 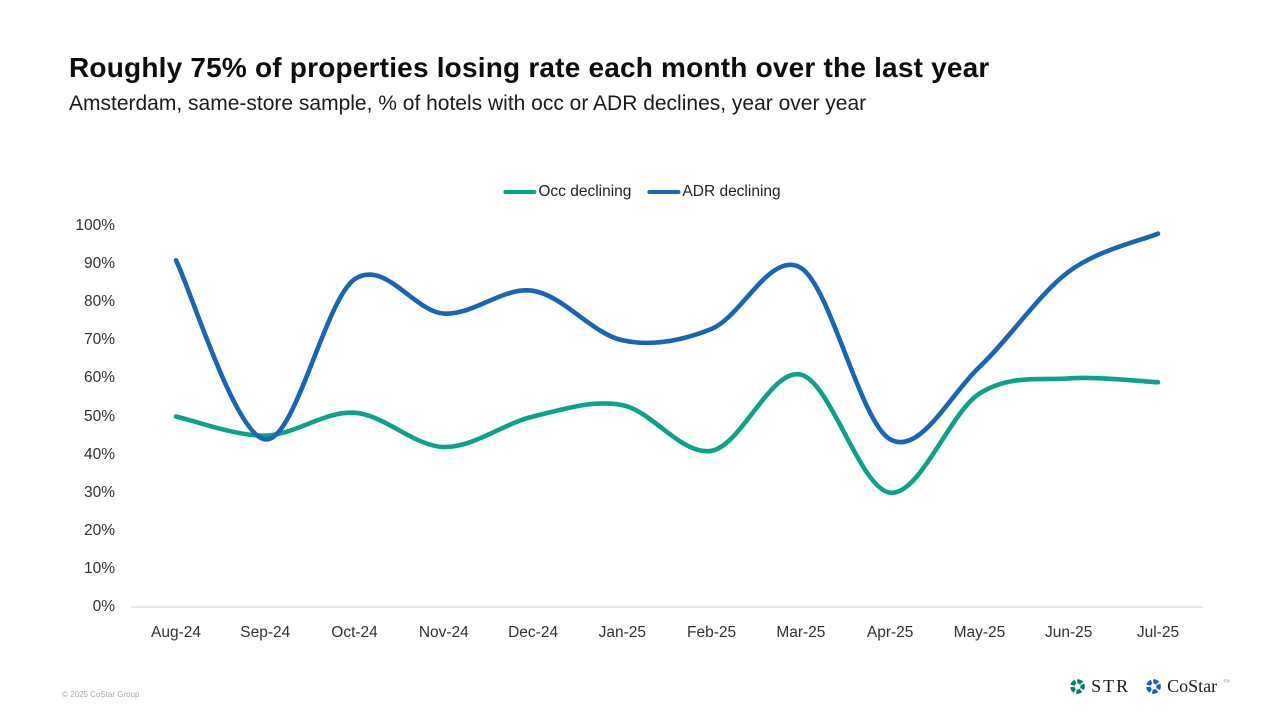 What do you see at coordinates (95, 225) in the screenshot?
I see `y-axis-label: 100%` at bounding box center [95, 225].